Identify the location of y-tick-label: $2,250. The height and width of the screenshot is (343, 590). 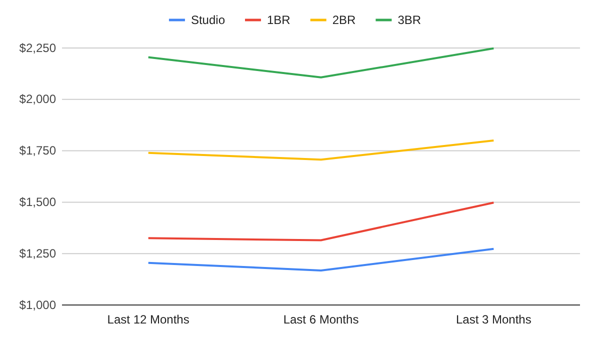
(37, 47).